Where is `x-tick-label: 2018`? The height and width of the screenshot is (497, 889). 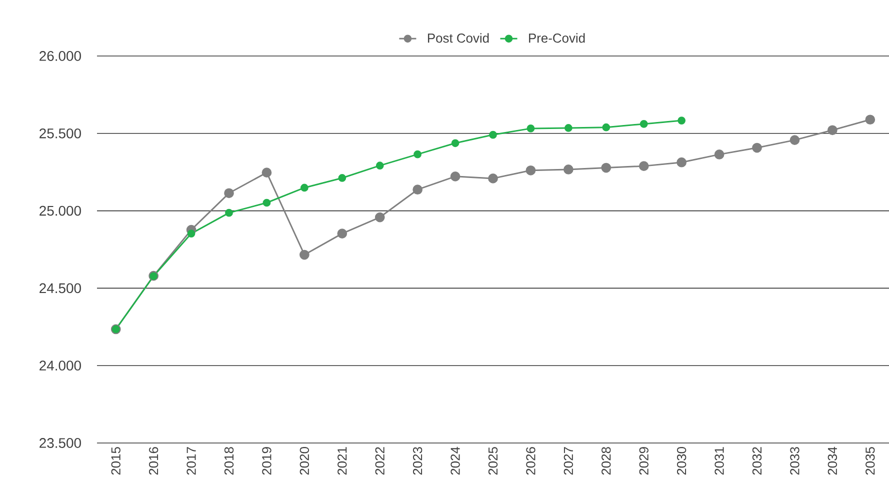 x-tick-label: 2018 is located at coordinates (229, 461).